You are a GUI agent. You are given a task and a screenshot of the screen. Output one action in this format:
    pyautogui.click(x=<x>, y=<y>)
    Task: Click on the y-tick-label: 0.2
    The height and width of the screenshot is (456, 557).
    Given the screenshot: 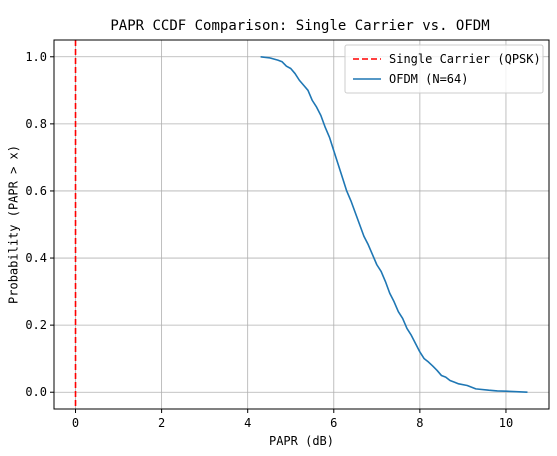 What is the action you would take?
    pyautogui.click(x=36, y=325)
    